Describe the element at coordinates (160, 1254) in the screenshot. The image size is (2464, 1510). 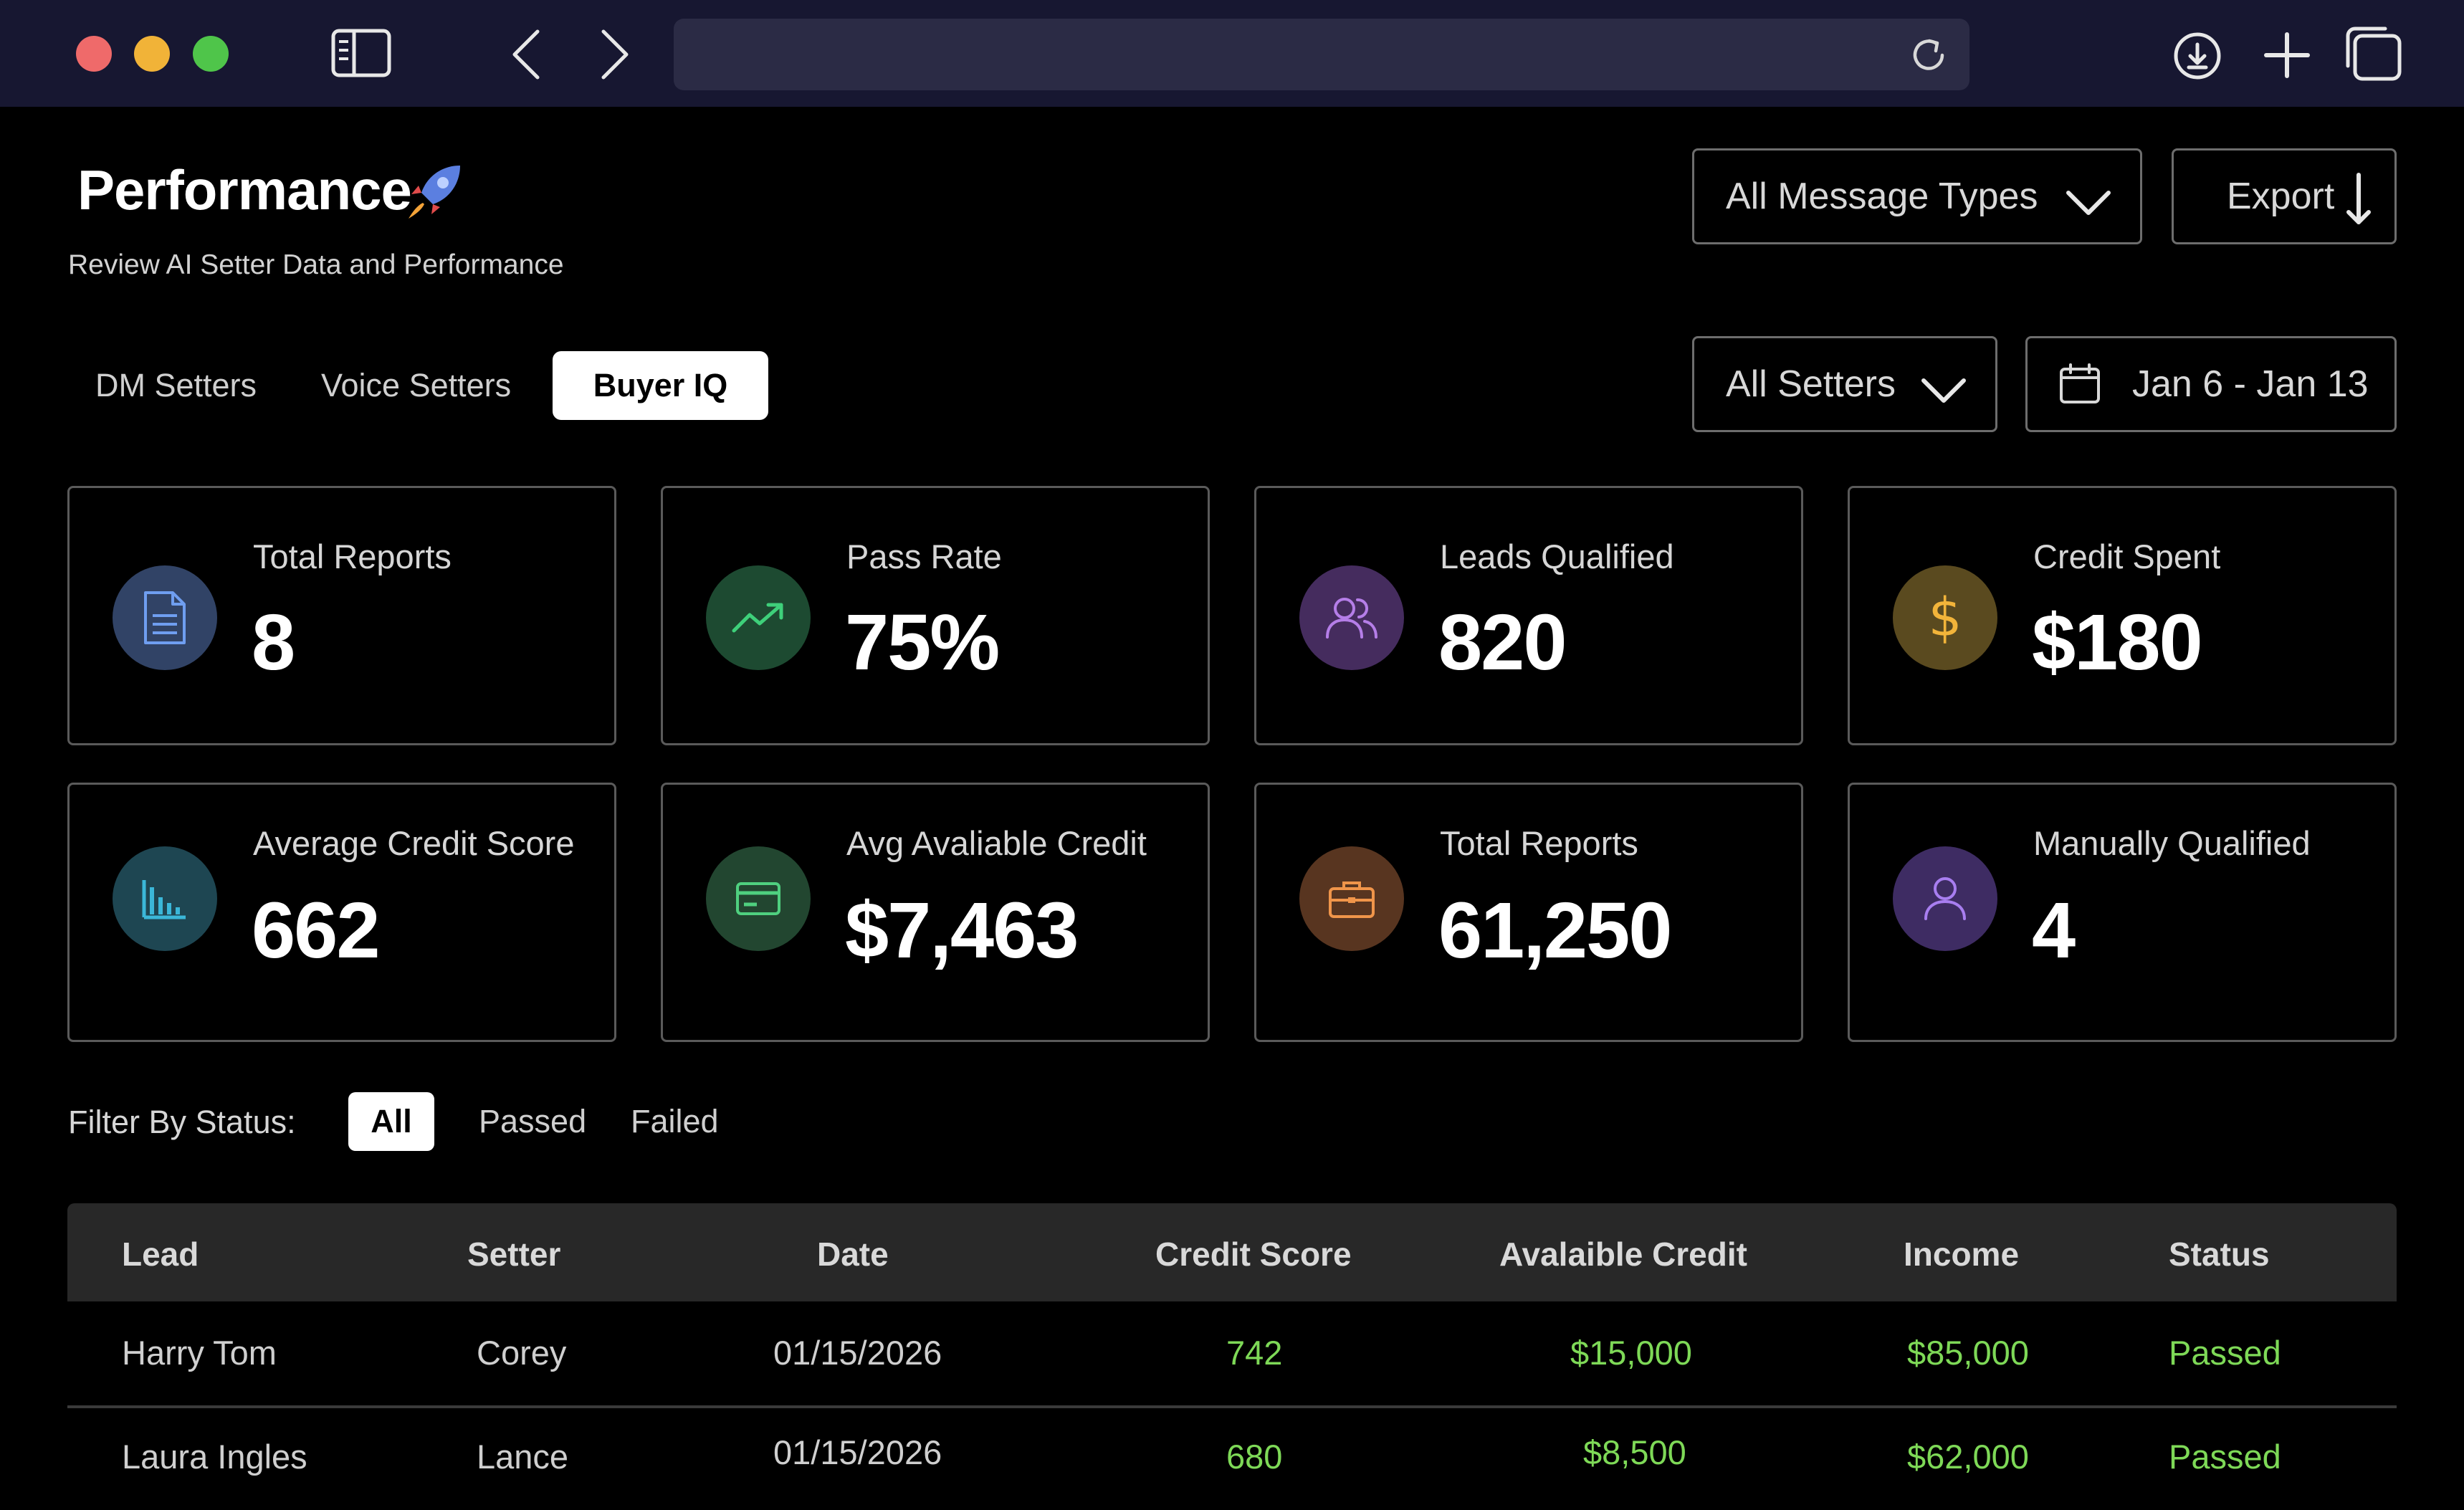
I see `column-header-lead: Lead` at that location.